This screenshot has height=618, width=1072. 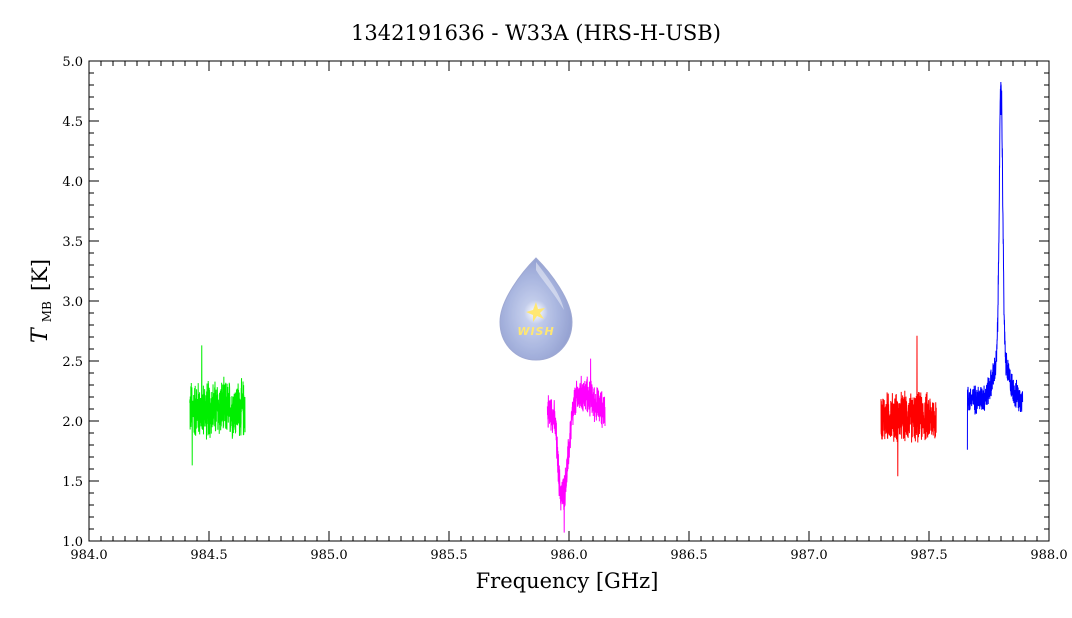 What do you see at coordinates (567, 581) in the screenshot?
I see `x-axis-label: Frequency [GHz]` at bounding box center [567, 581].